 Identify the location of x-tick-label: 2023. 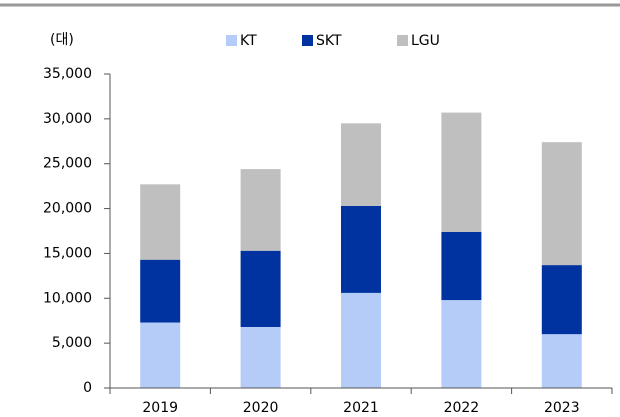
(562, 408).